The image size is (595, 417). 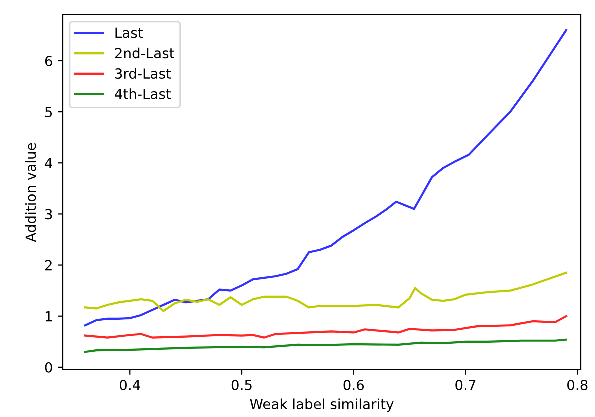 What do you see at coordinates (354, 385) in the screenshot?
I see `x-tick-label: 0.6` at bounding box center [354, 385].